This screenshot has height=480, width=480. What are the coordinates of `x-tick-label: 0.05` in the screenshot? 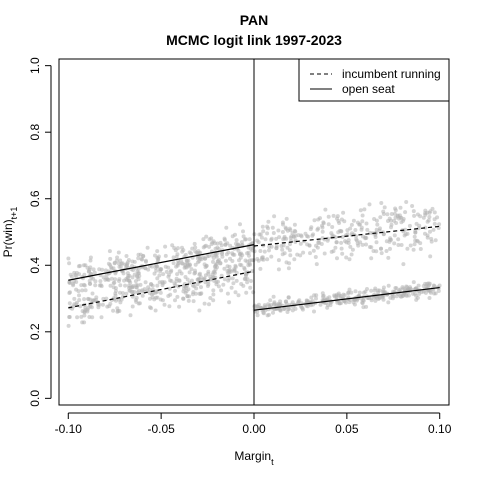 It's located at (347, 429).